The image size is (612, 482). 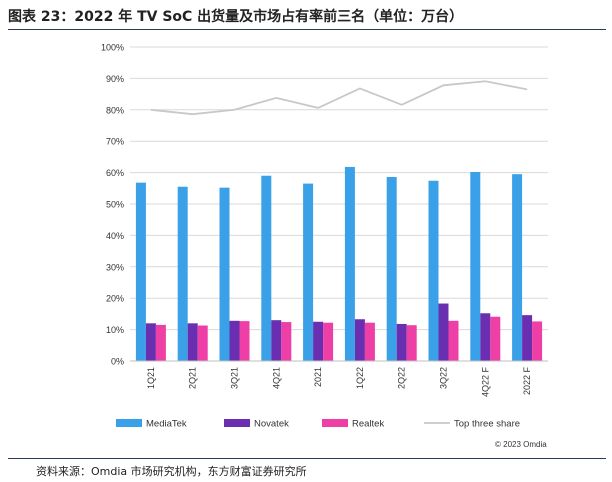 I want to click on legend-label: Top three share, so click(x=487, y=424).